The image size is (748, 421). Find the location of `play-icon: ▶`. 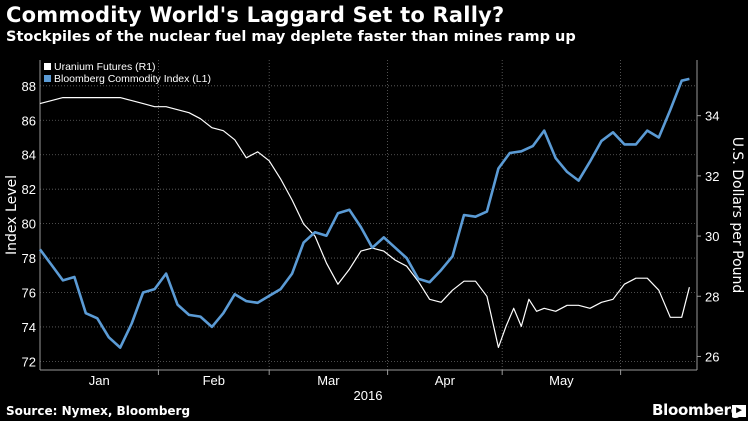

play-icon: ▶ is located at coordinates (739, 411).